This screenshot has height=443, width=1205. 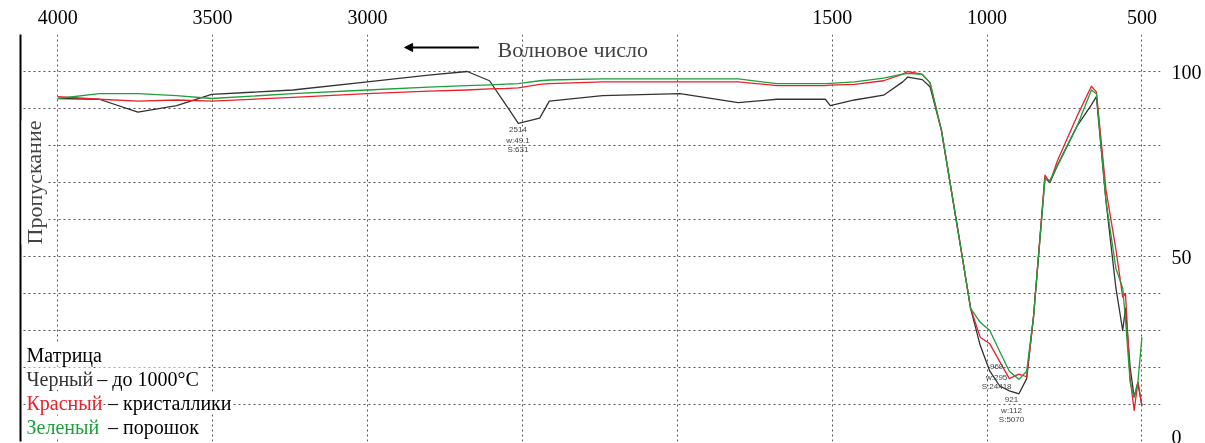 What do you see at coordinates (367, 16) in the screenshot?
I see `x-tick-label: 3000` at bounding box center [367, 16].